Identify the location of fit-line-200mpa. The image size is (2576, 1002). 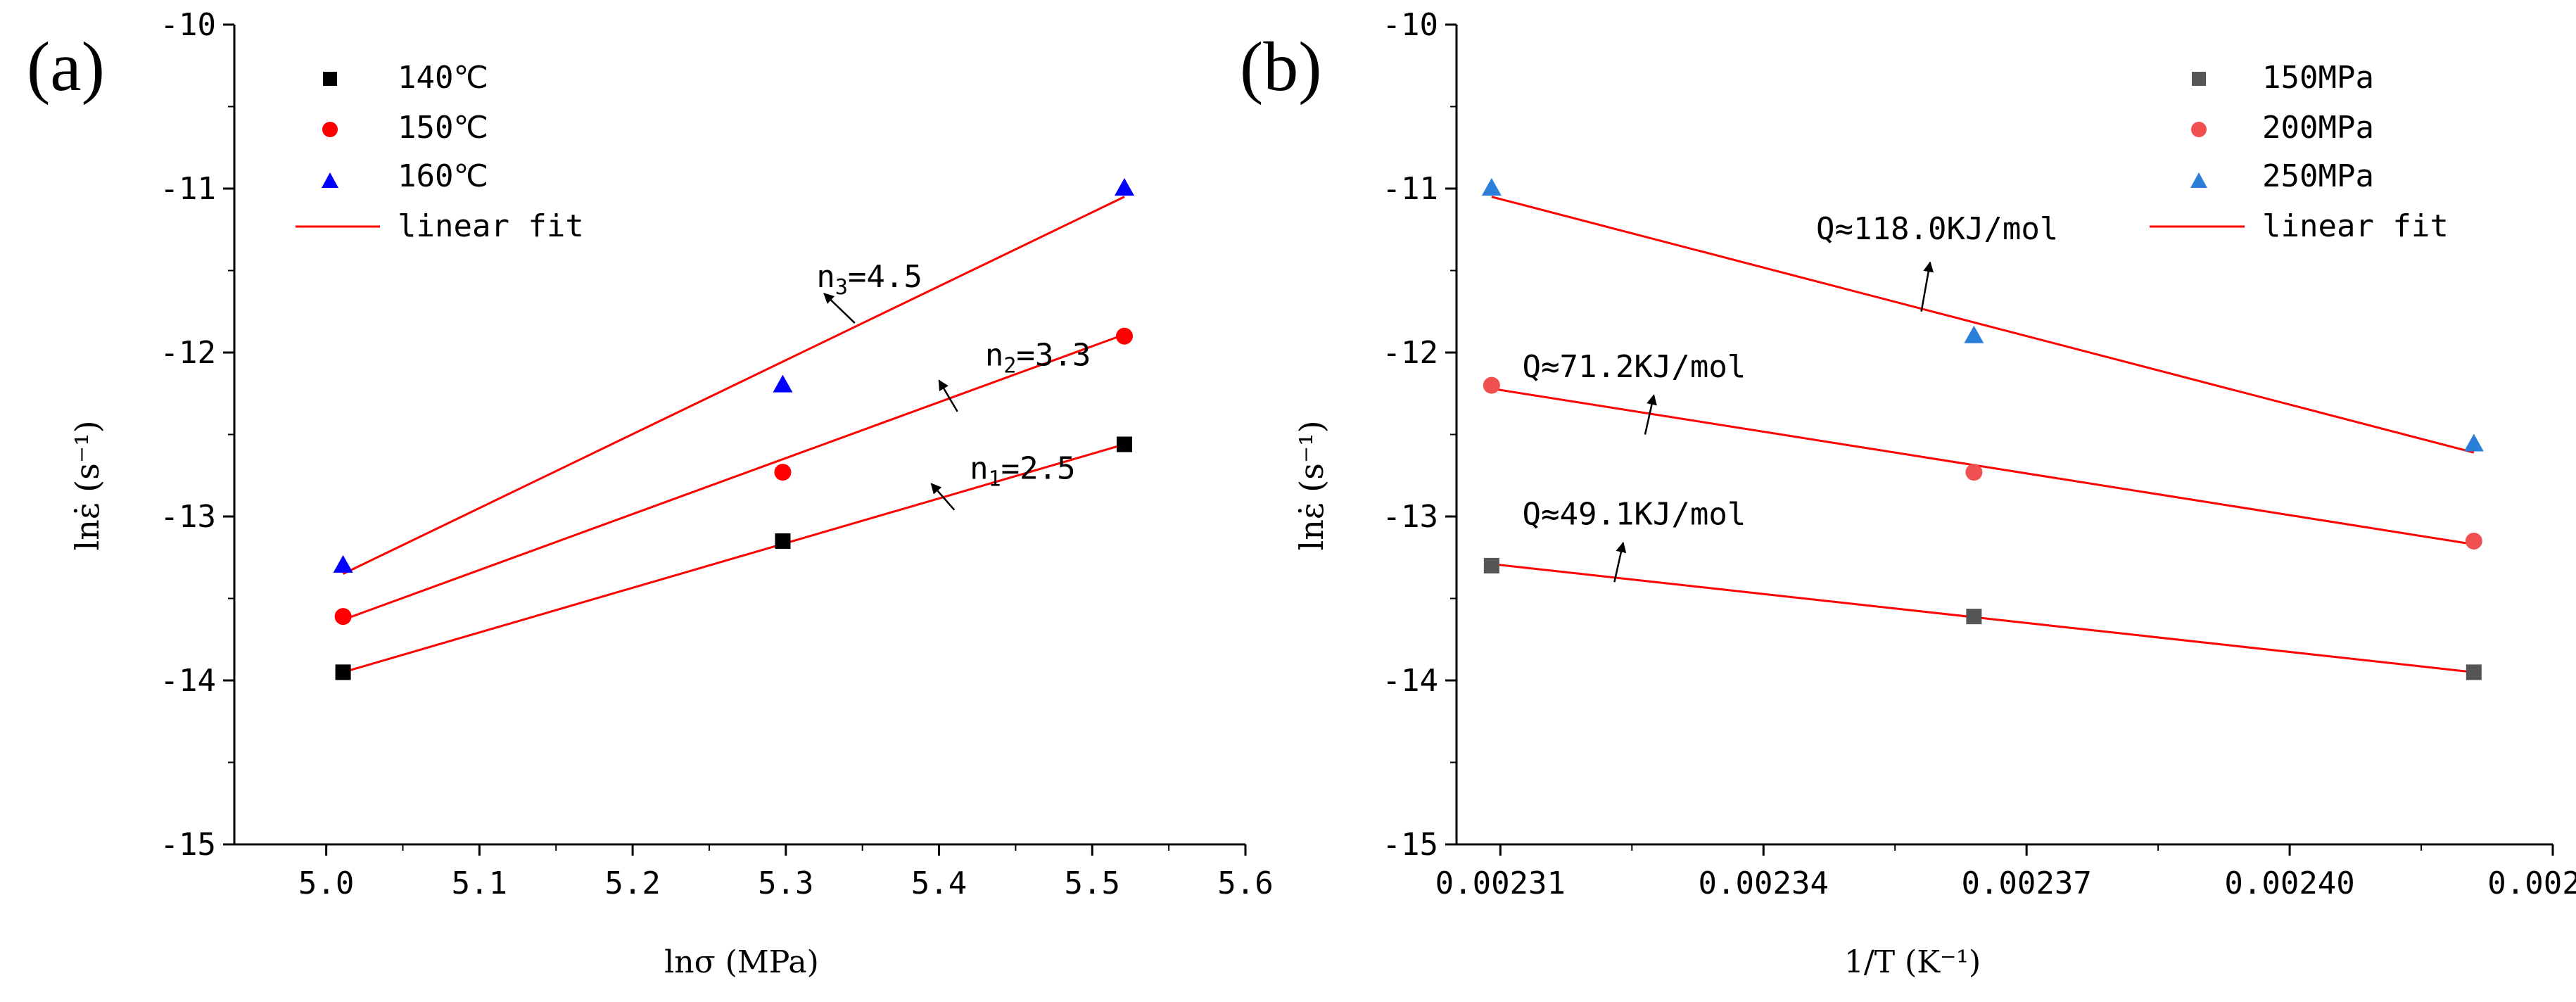
(1983, 466).